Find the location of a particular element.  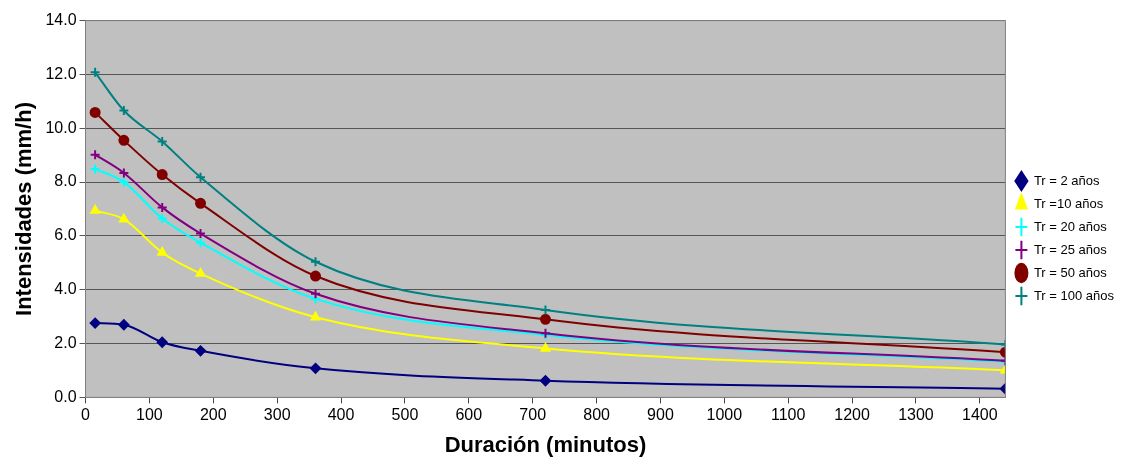

x-tick-label: 0 is located at coordinates (86, 415).